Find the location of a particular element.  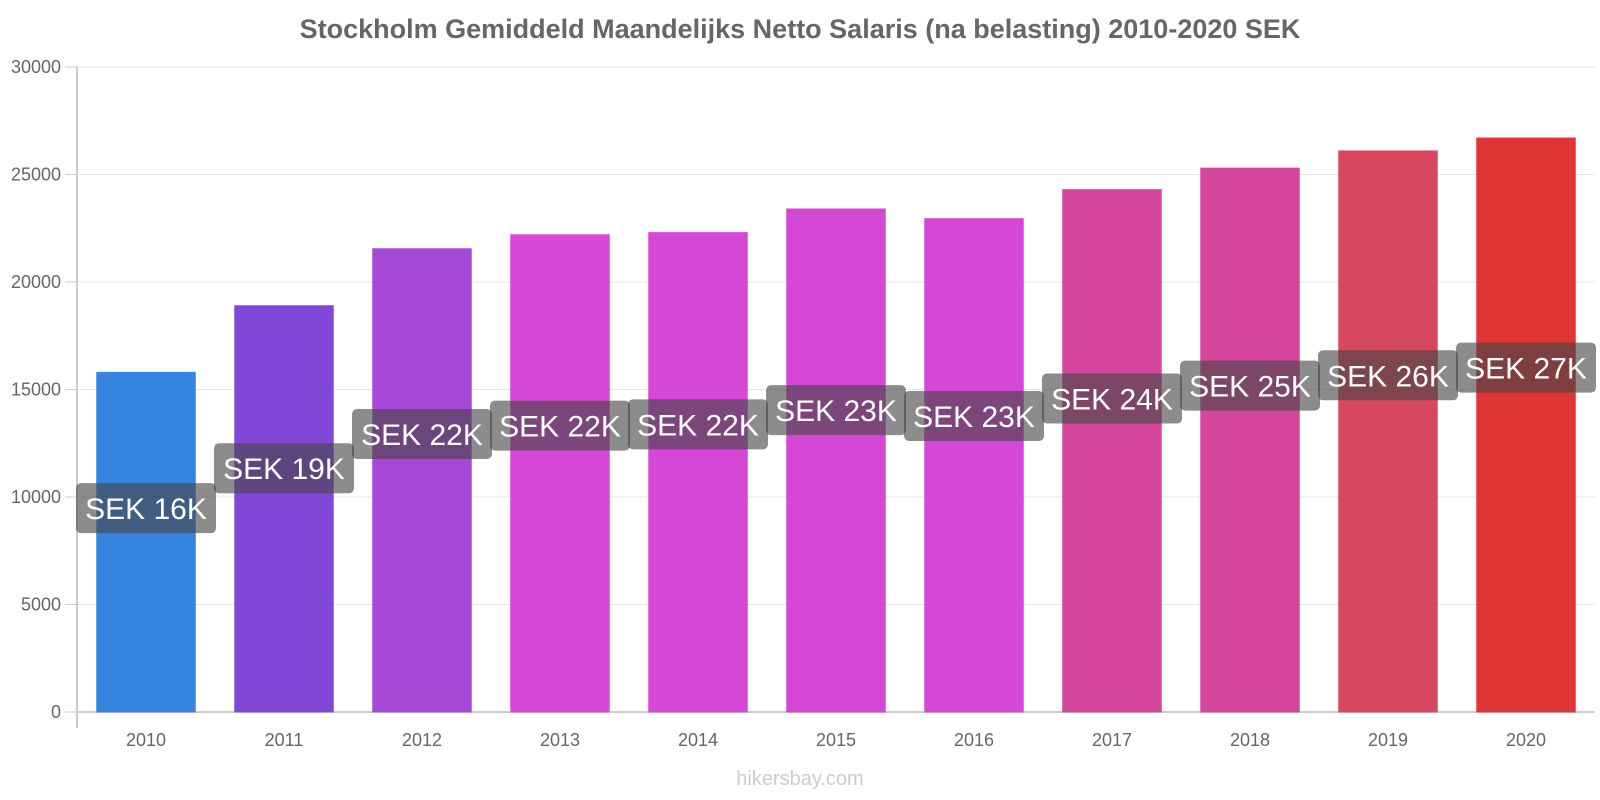

y-tick-label: 20000 is located at coordinates (36, 282).